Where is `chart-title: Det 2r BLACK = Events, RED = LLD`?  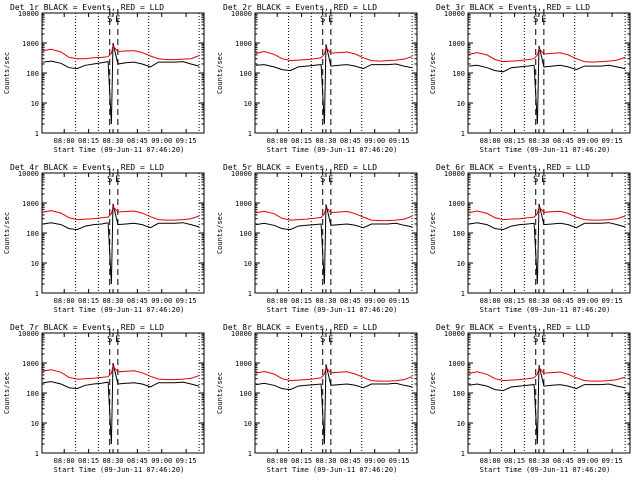 chart-title: Det 2r BLACK = Events, RED = LLD is located at coordinates (300, 7).